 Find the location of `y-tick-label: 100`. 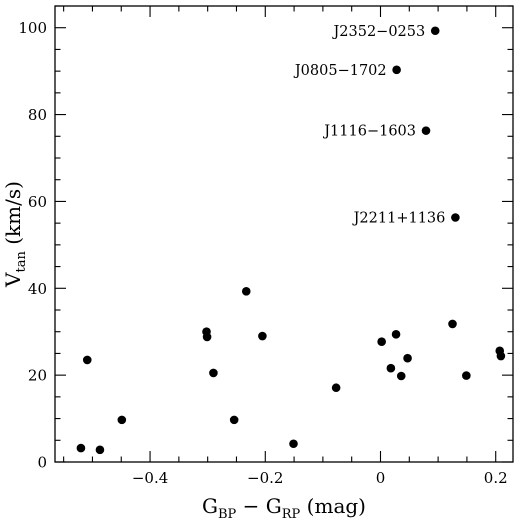

y-tick-label: 100 is located at coordinates (32, 28).